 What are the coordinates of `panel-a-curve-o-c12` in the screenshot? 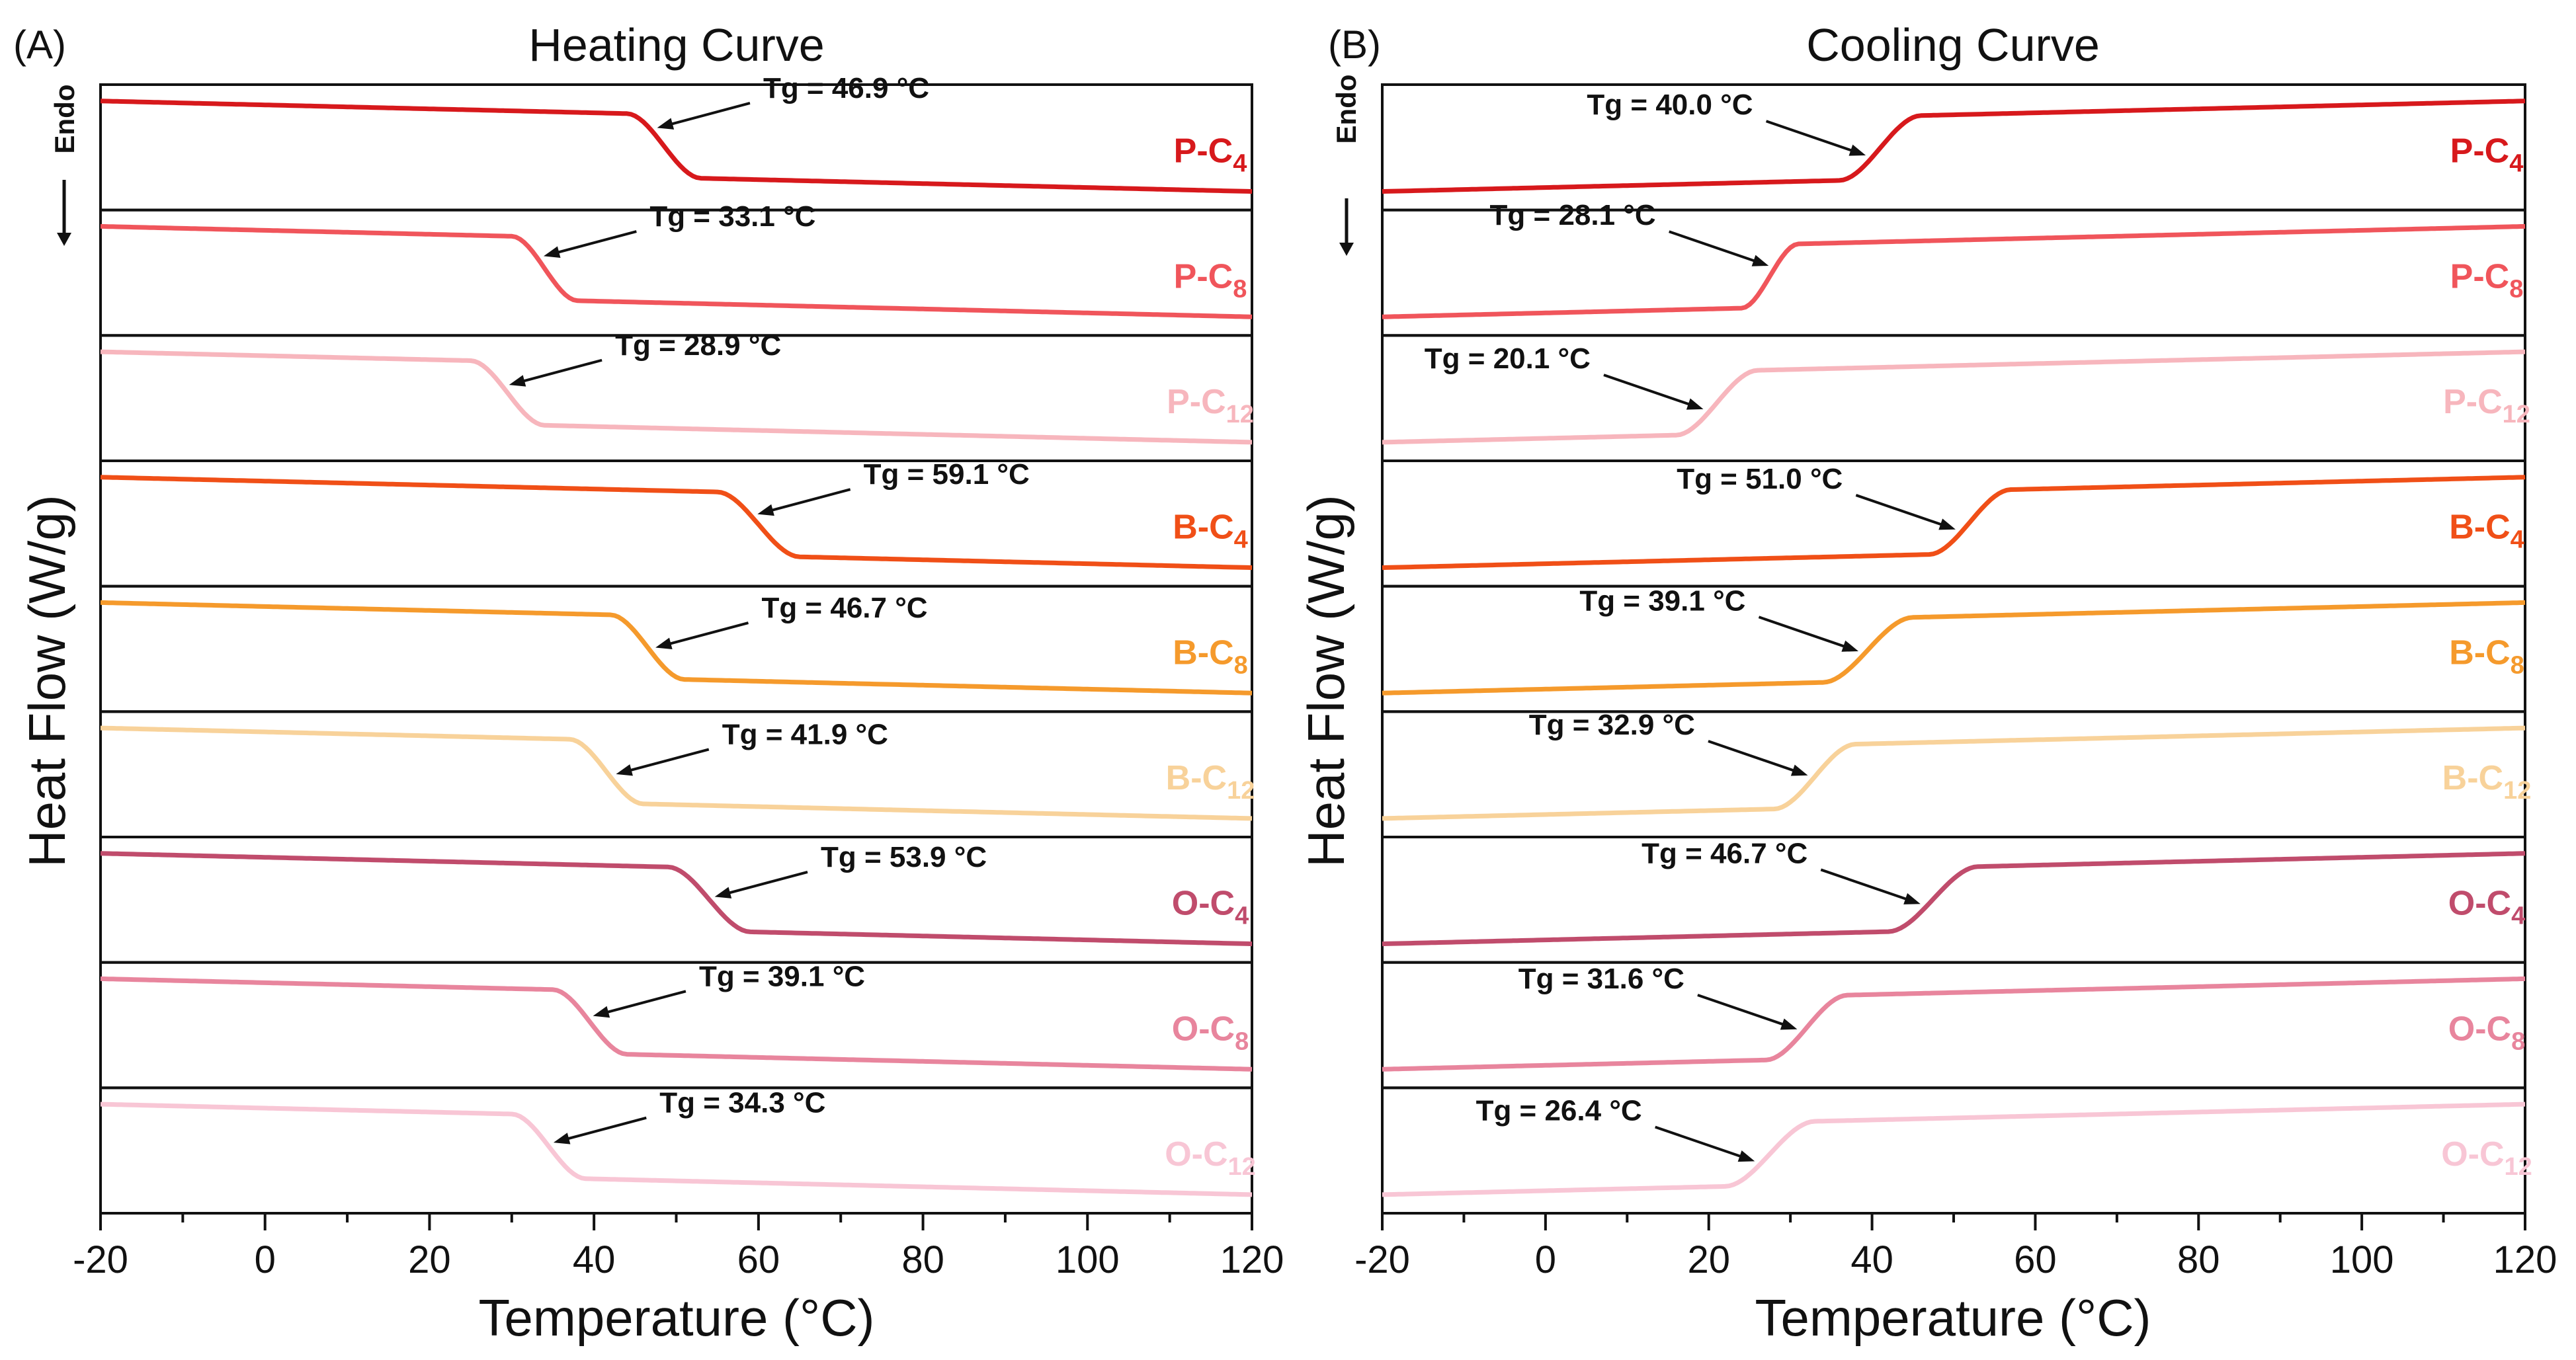 It's located at (676, 1149).